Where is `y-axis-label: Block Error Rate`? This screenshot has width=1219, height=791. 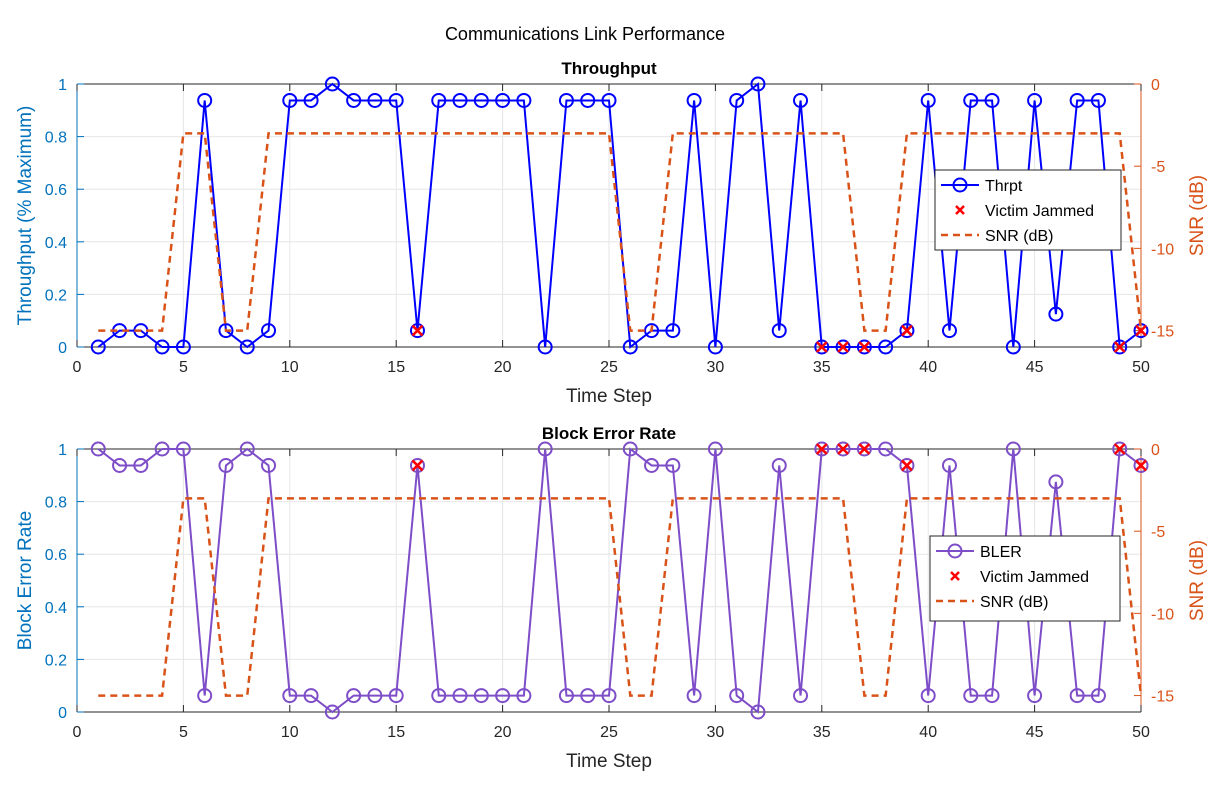
y-axis-label: Block Error Rate is located at coordinates (25, 580).